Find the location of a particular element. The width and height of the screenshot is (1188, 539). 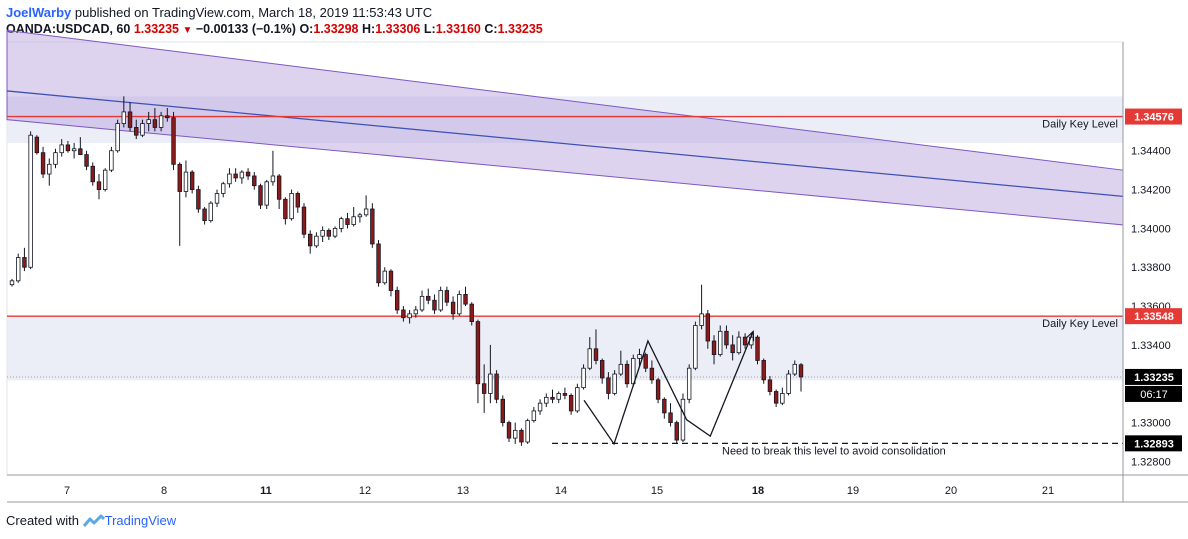

price-axis is located at coordinates (1155, 258).